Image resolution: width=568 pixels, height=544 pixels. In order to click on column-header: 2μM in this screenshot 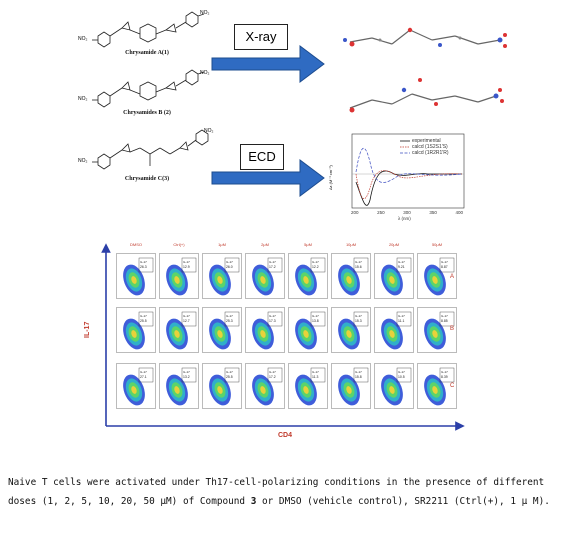, I will do `click(265, 244)`.